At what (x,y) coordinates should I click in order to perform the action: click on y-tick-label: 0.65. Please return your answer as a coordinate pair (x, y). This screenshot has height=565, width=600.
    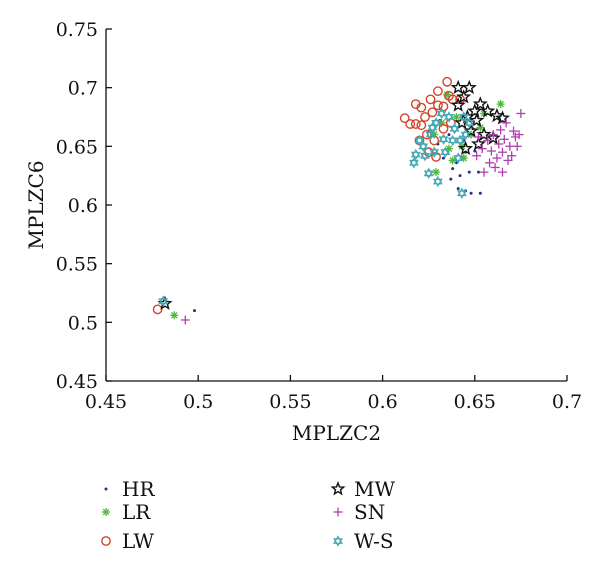
    Looking at the image, I should click on (77, 147).